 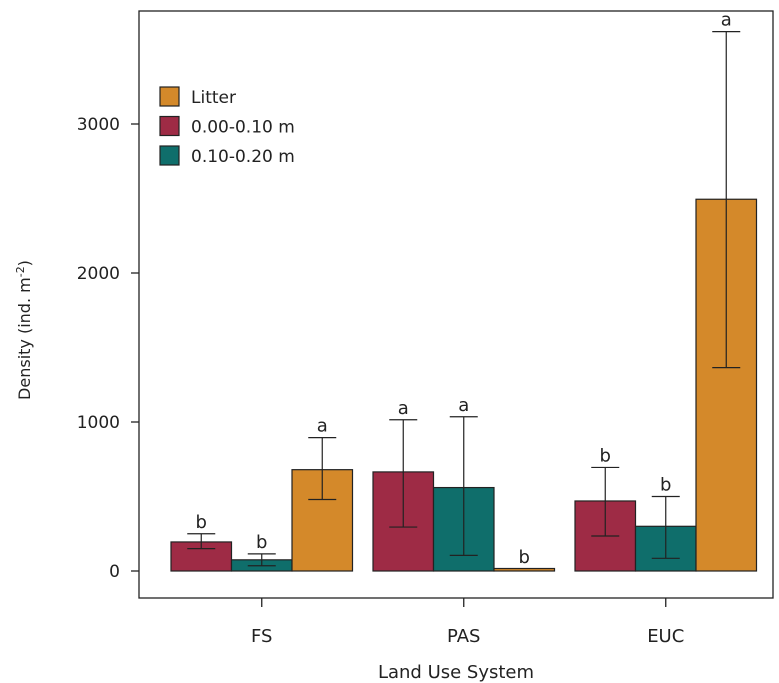 I want to click on x-tick-label: EUC, so click(x=665, y=636).